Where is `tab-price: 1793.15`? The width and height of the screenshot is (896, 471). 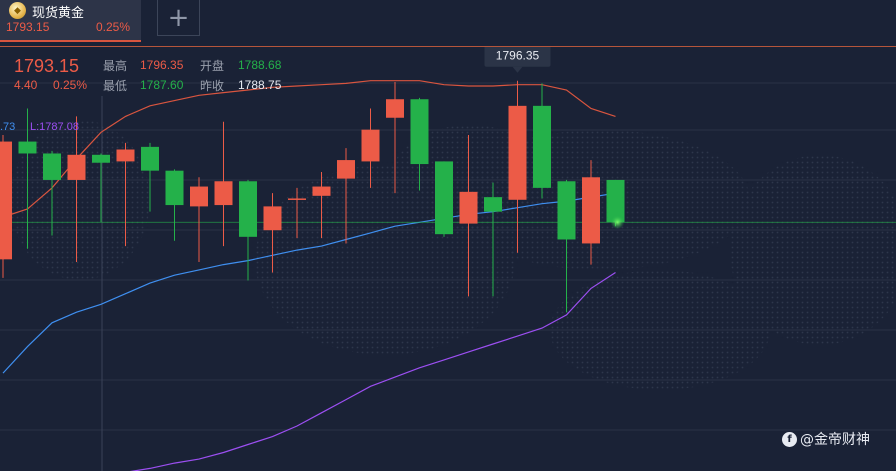
tab-price: 1793.15 is located at coordinates (28, 27).